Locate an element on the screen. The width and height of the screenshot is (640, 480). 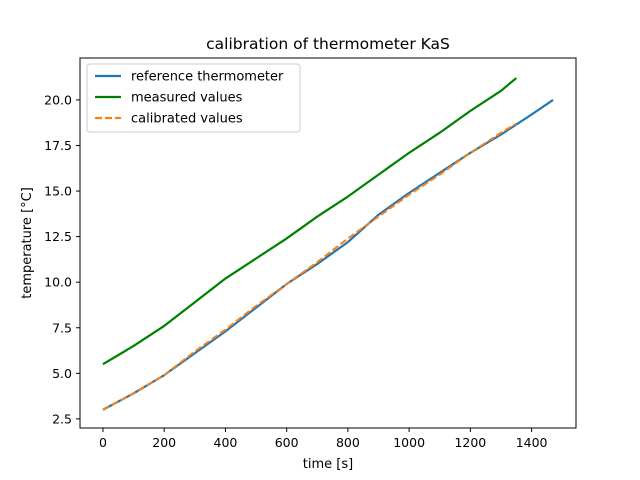
y-tick-label: 7.5 is located at coordinates (62, 327).